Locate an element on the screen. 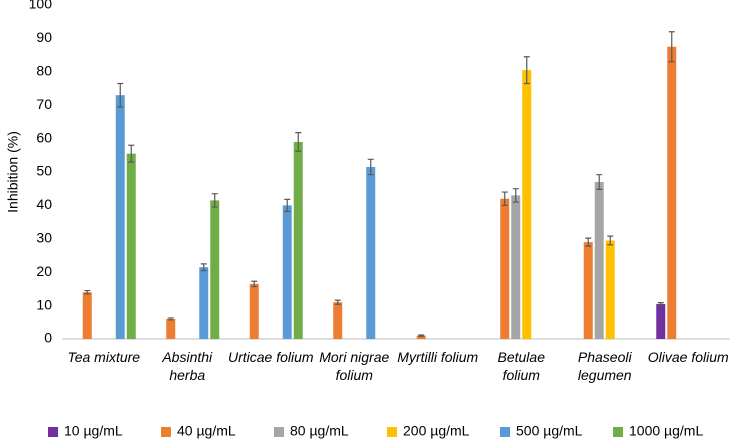 This screenshot has width=738, height=441. y-tick-label: 20 is located at coordinates (44, 271).